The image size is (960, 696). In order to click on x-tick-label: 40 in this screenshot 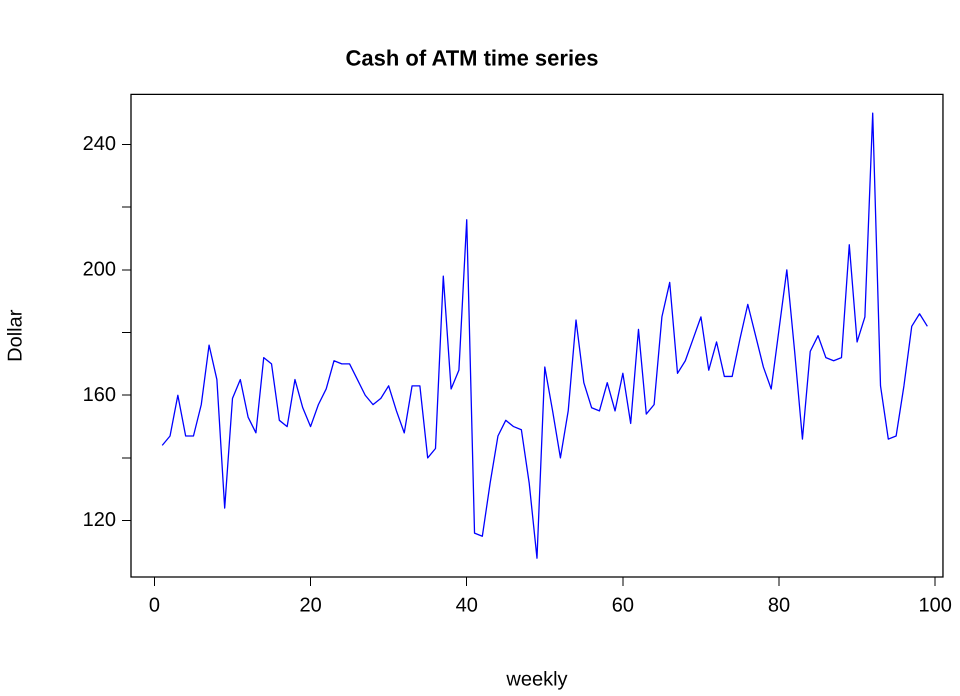, I will do `click(467, 605)`.